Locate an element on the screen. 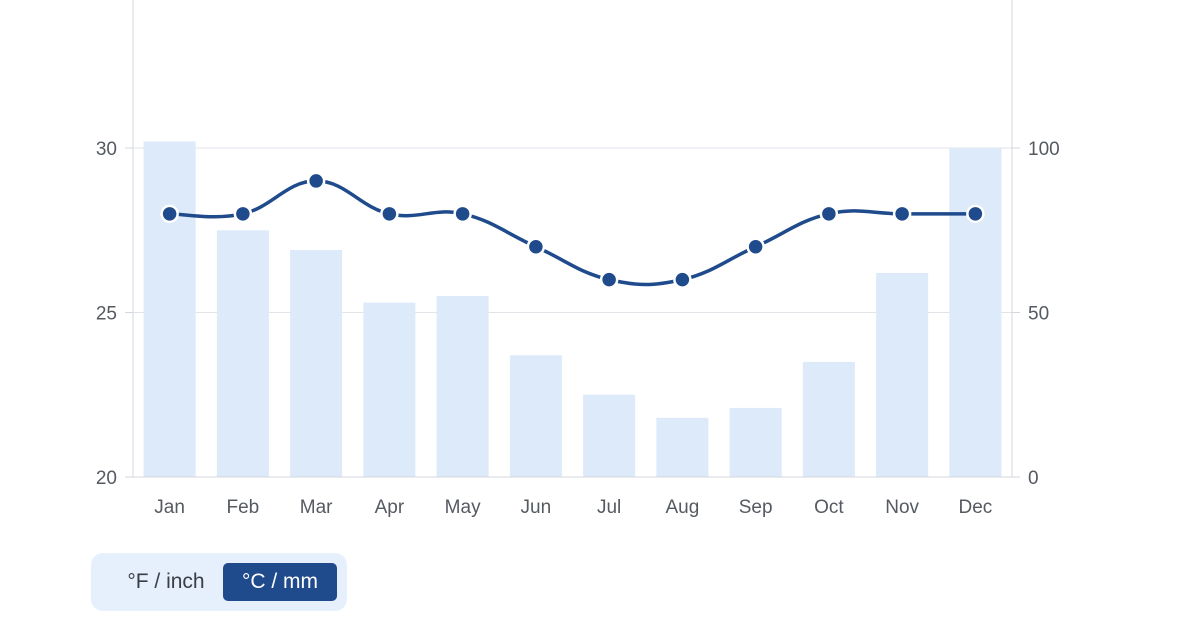 This screenshot has width=1200, height=630. x-tick-label: Jun is located at coordinates (536, 507).